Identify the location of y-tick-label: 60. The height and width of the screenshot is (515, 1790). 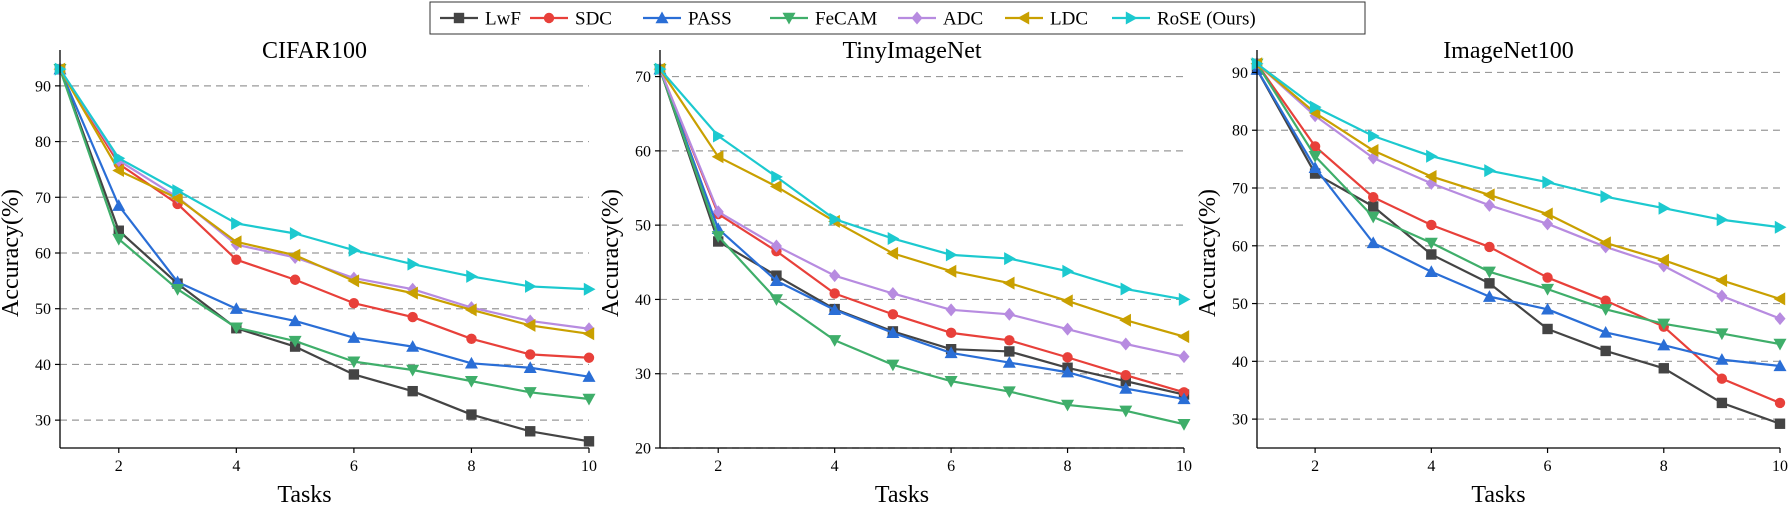
(1240, 246).